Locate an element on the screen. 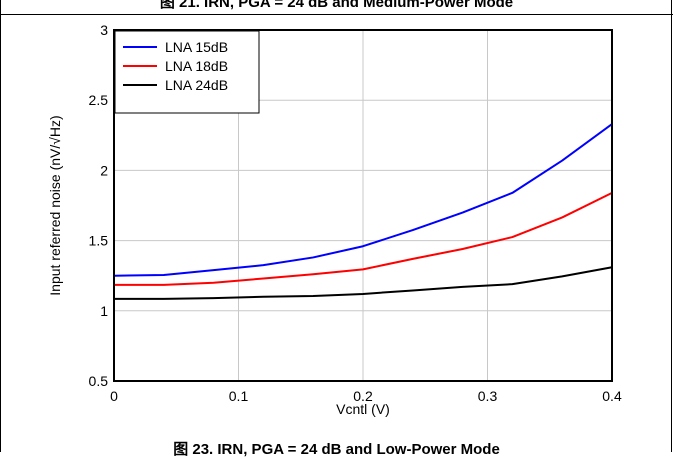 Image resolution: width=673 pixels, height=459 pixels. legend-box is located at coordinates (187, 72).